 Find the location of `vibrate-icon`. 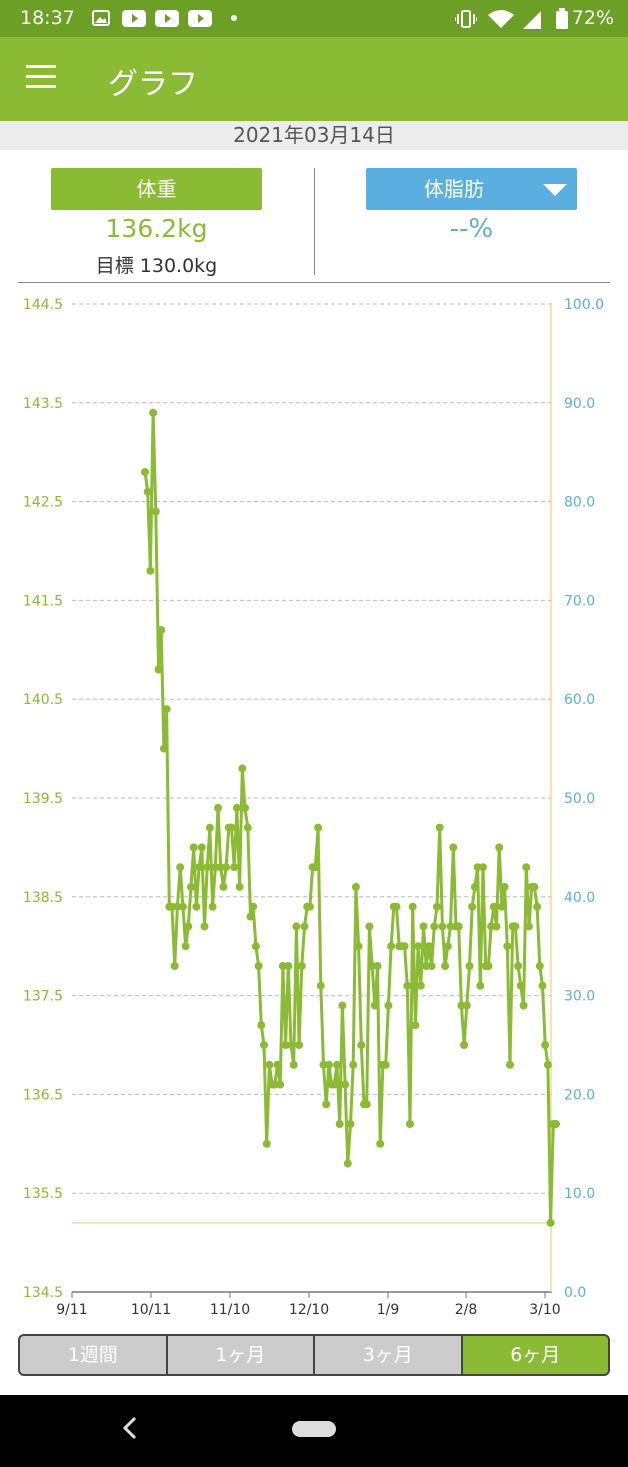

vibrate-icon is located at coordinates (466, 19).